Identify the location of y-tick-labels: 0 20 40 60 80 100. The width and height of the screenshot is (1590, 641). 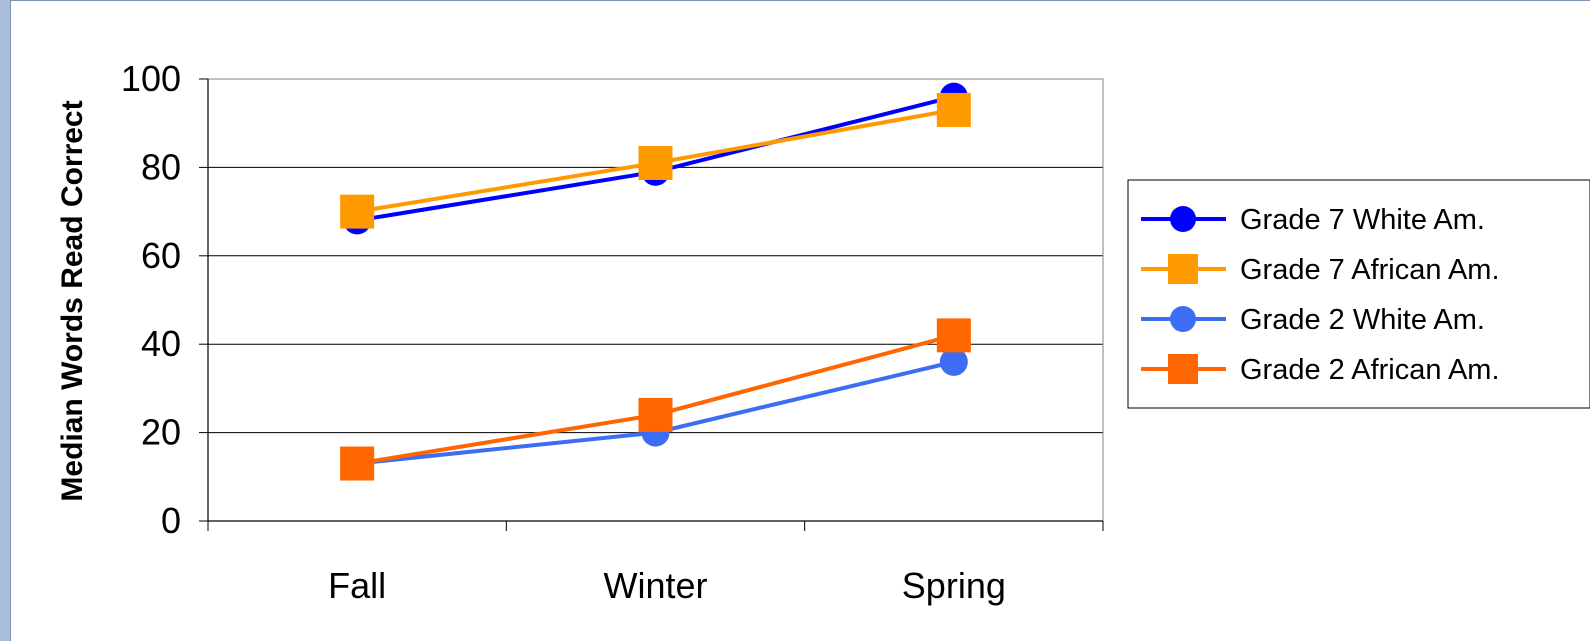
(151, 299).